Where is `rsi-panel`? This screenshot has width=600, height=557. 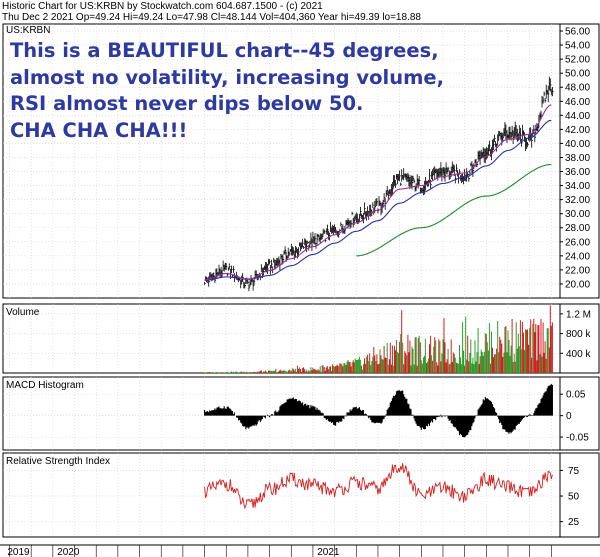 rsi-panel is located at coordinates (378, 486).